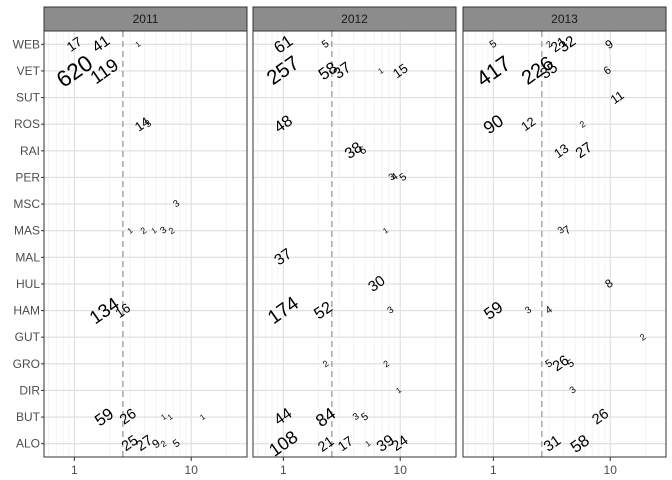 The image size is (672, 480). I want to click on y-tick-label: ALO, so click(28, 444).